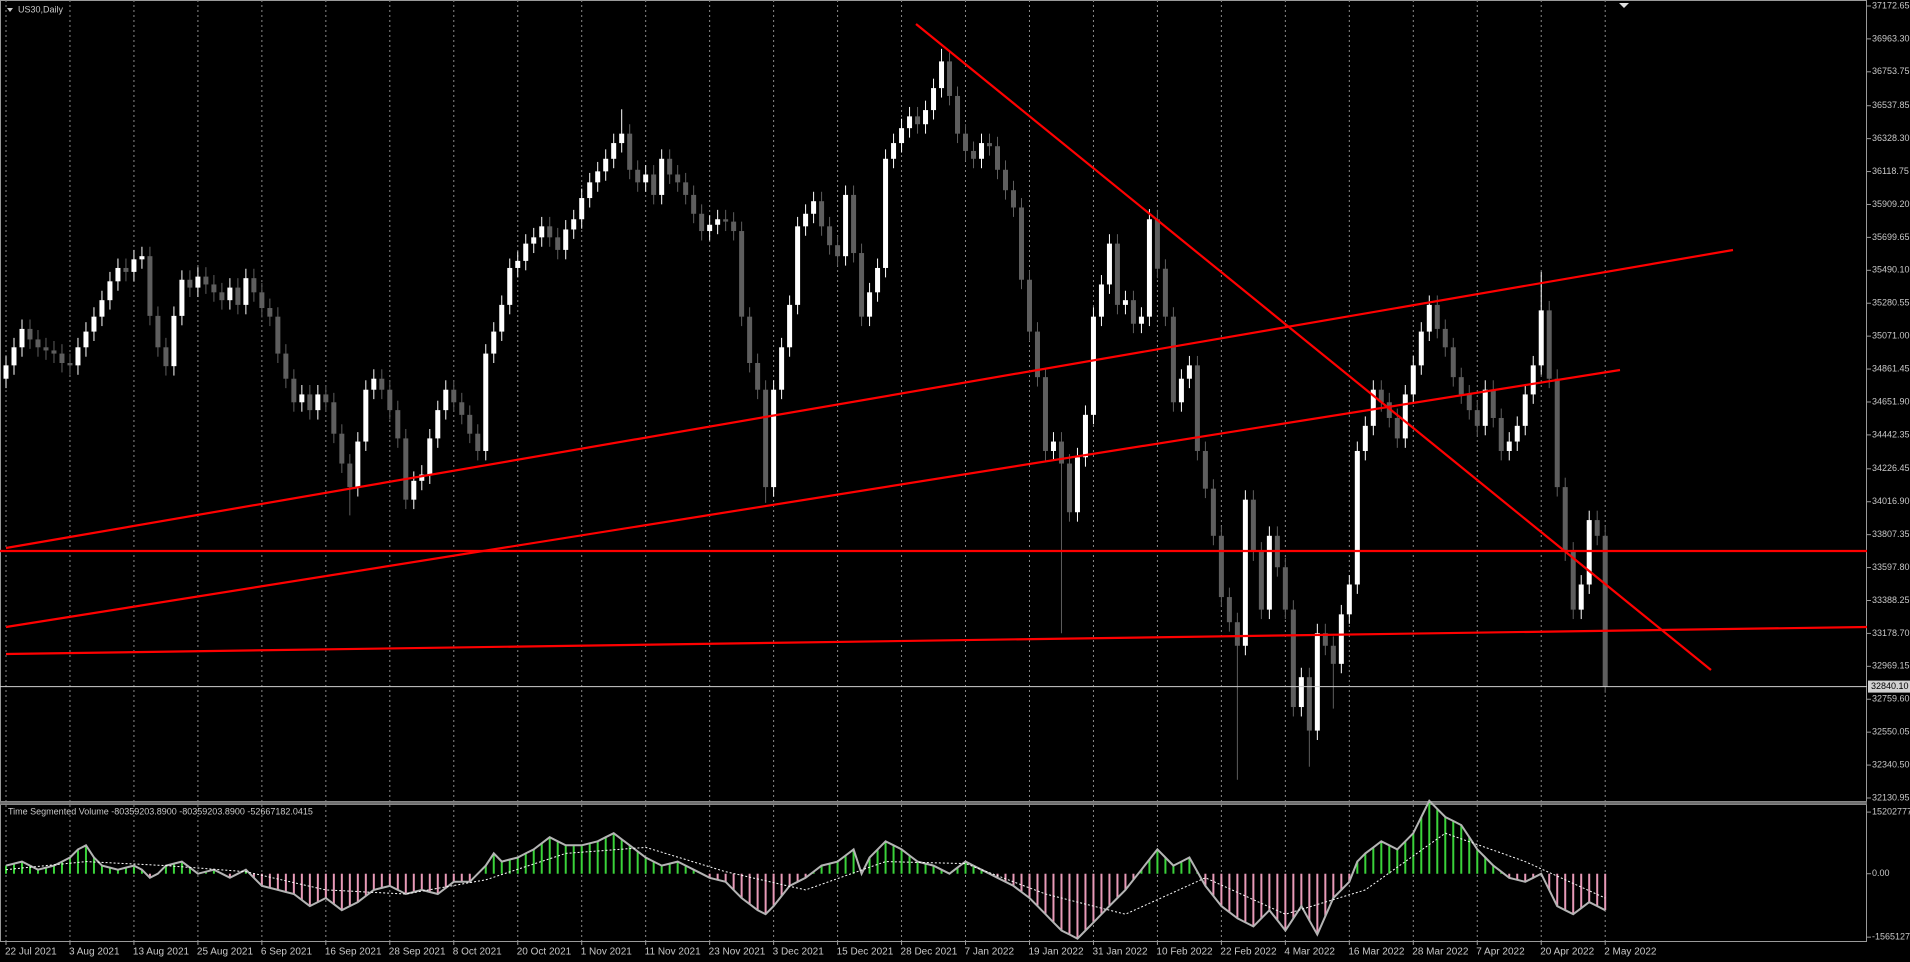  Describe the element at coordinates (1891, 567) in the screenshot. I see `y-tick-label: 33597.80` at that location.